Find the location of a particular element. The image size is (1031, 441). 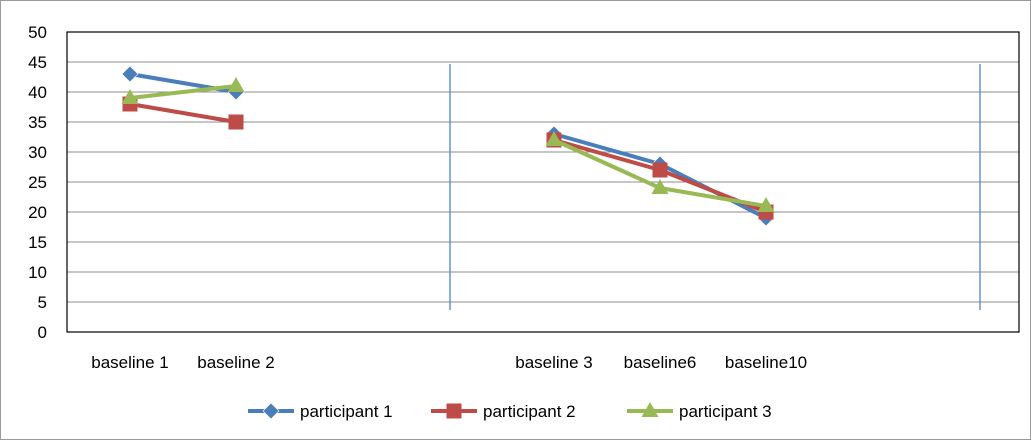

y-tick-label-0: 0 is located at coordinates (42, 332).